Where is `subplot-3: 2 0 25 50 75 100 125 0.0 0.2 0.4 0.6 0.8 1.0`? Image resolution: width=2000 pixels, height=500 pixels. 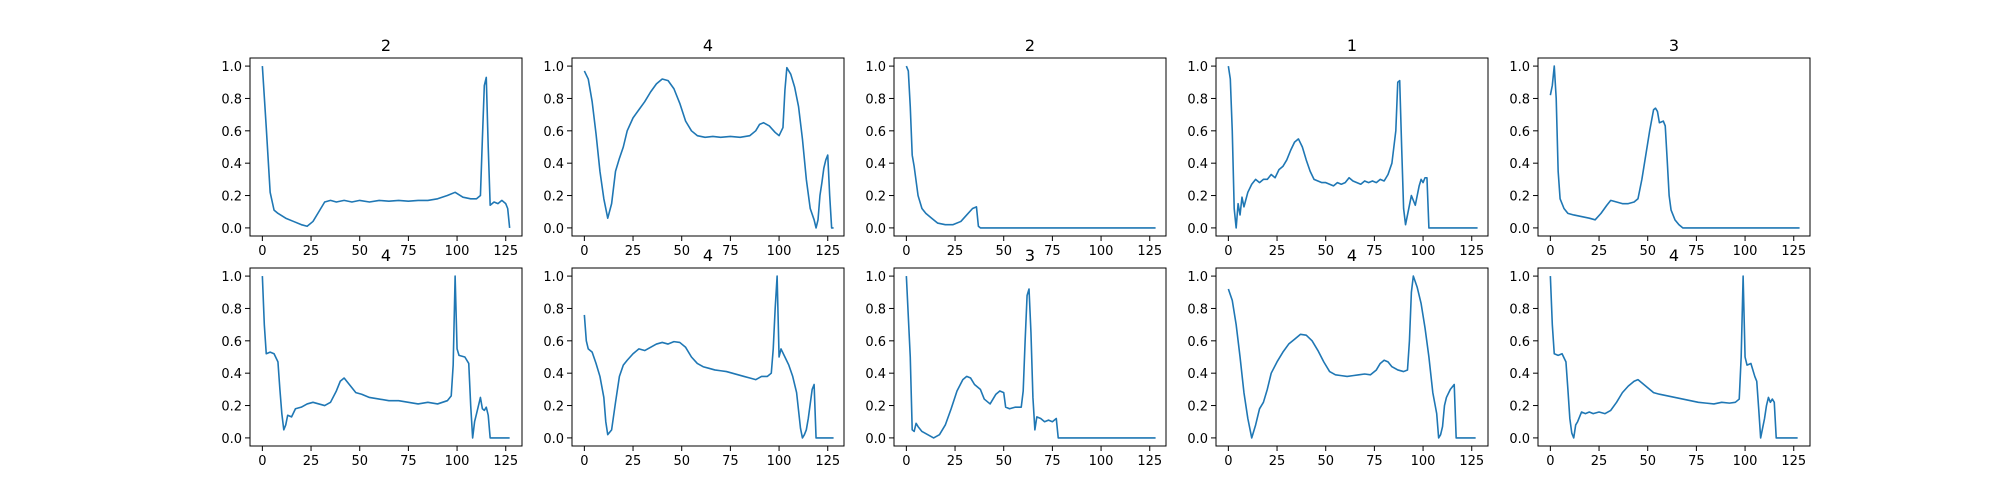
subplot-3: 2 0 25 50 75 100 125 0.0 0.2 0.4 0.6 0.8 1.0 is located at coordinates (1016, 147).